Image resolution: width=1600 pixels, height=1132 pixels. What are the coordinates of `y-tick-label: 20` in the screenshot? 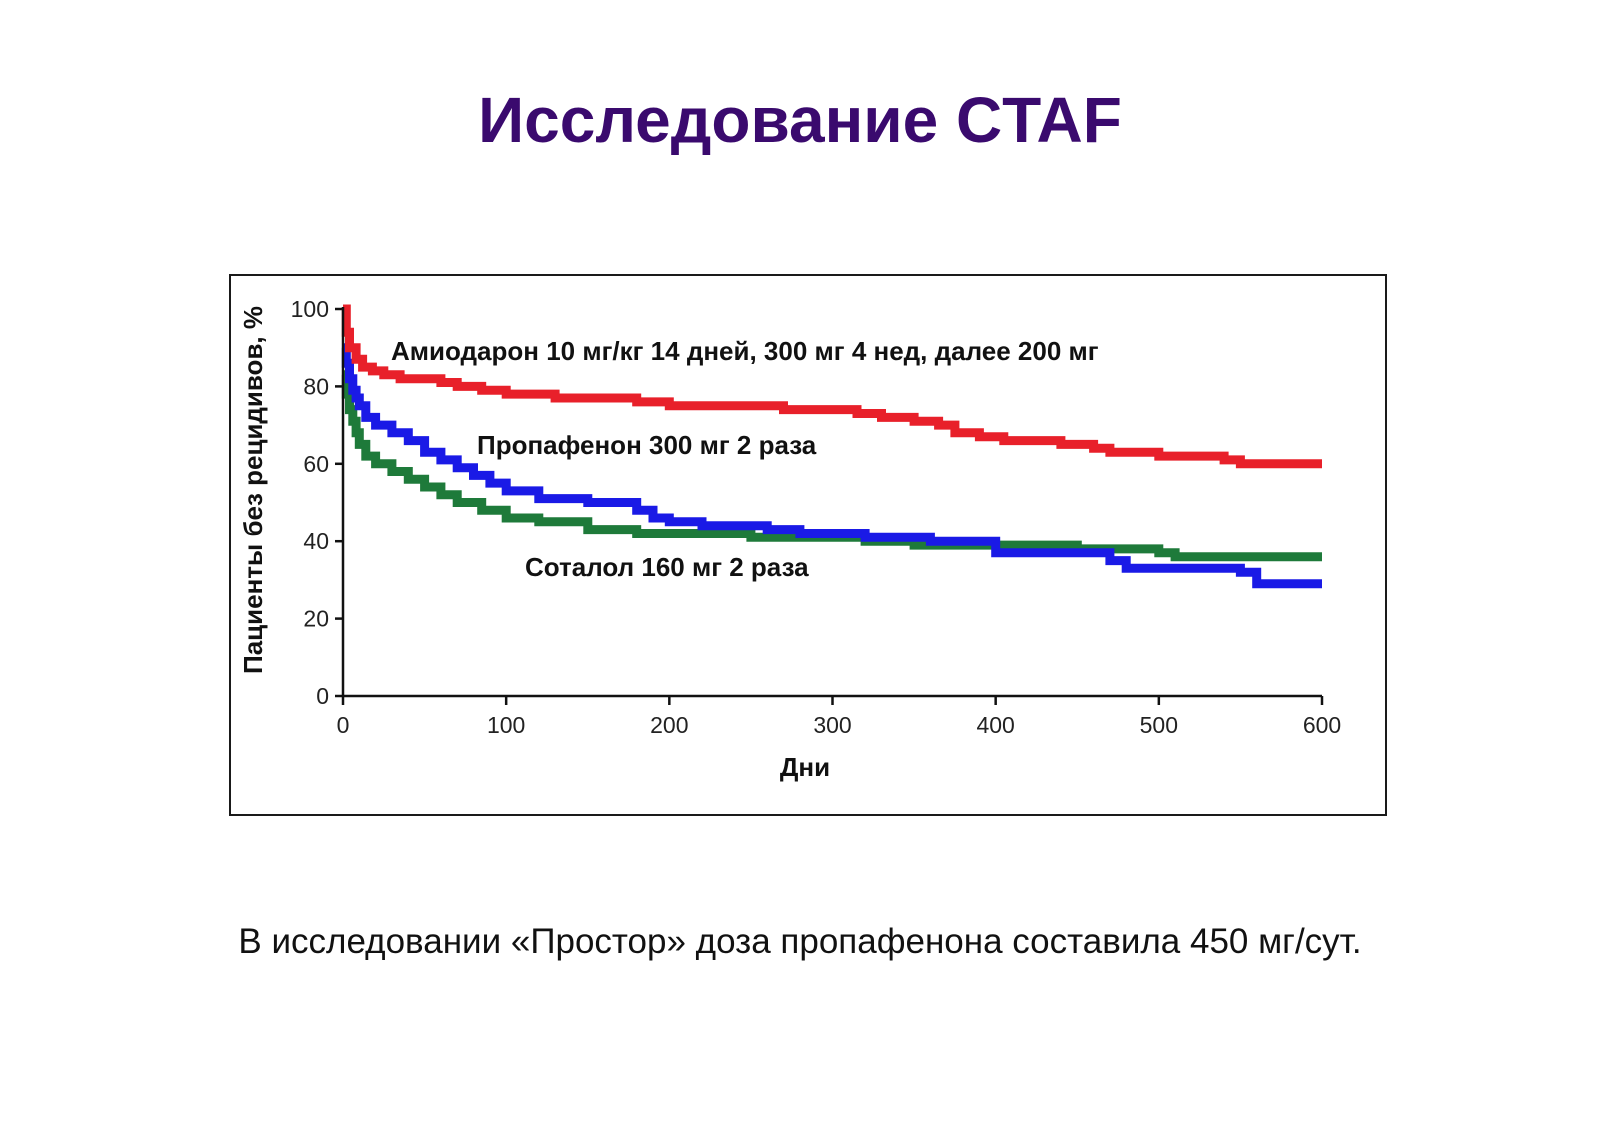 It's located at (316, 619).